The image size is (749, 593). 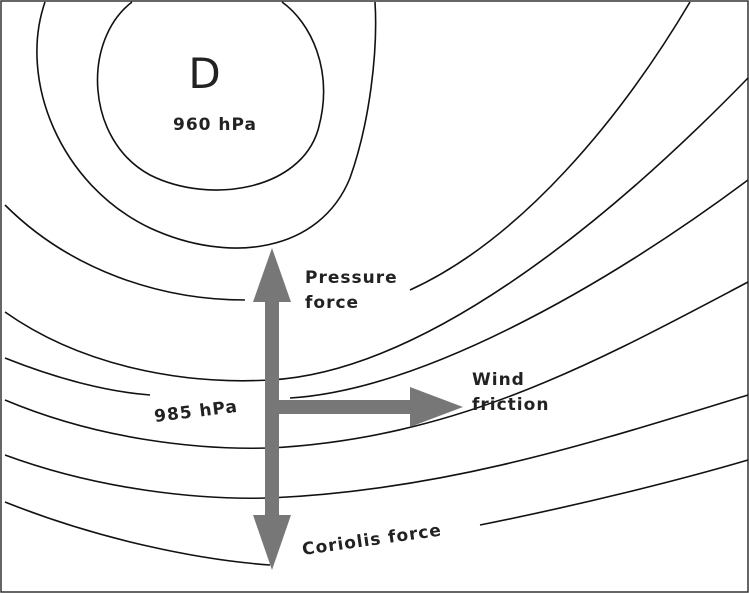 I want to click on force-label: friction, so click(x=510, y=405).